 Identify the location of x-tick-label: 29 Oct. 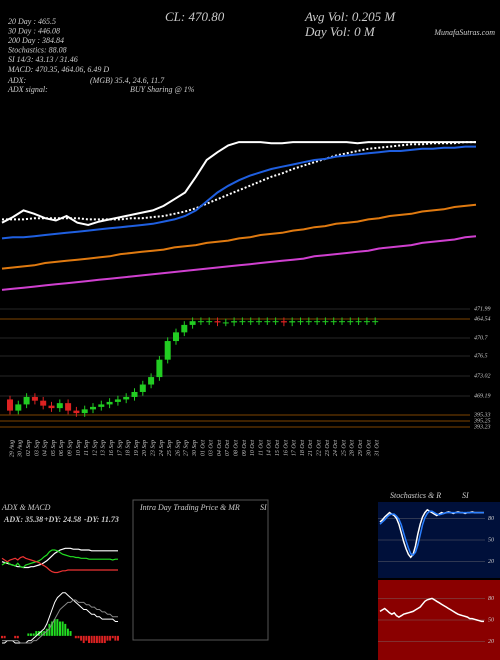
(361, 448).